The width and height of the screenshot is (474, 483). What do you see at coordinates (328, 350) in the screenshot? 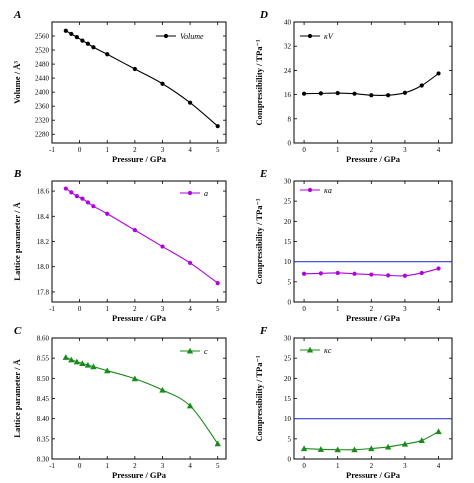
I see `legend-label: κc` at bounding box center [328, 350].